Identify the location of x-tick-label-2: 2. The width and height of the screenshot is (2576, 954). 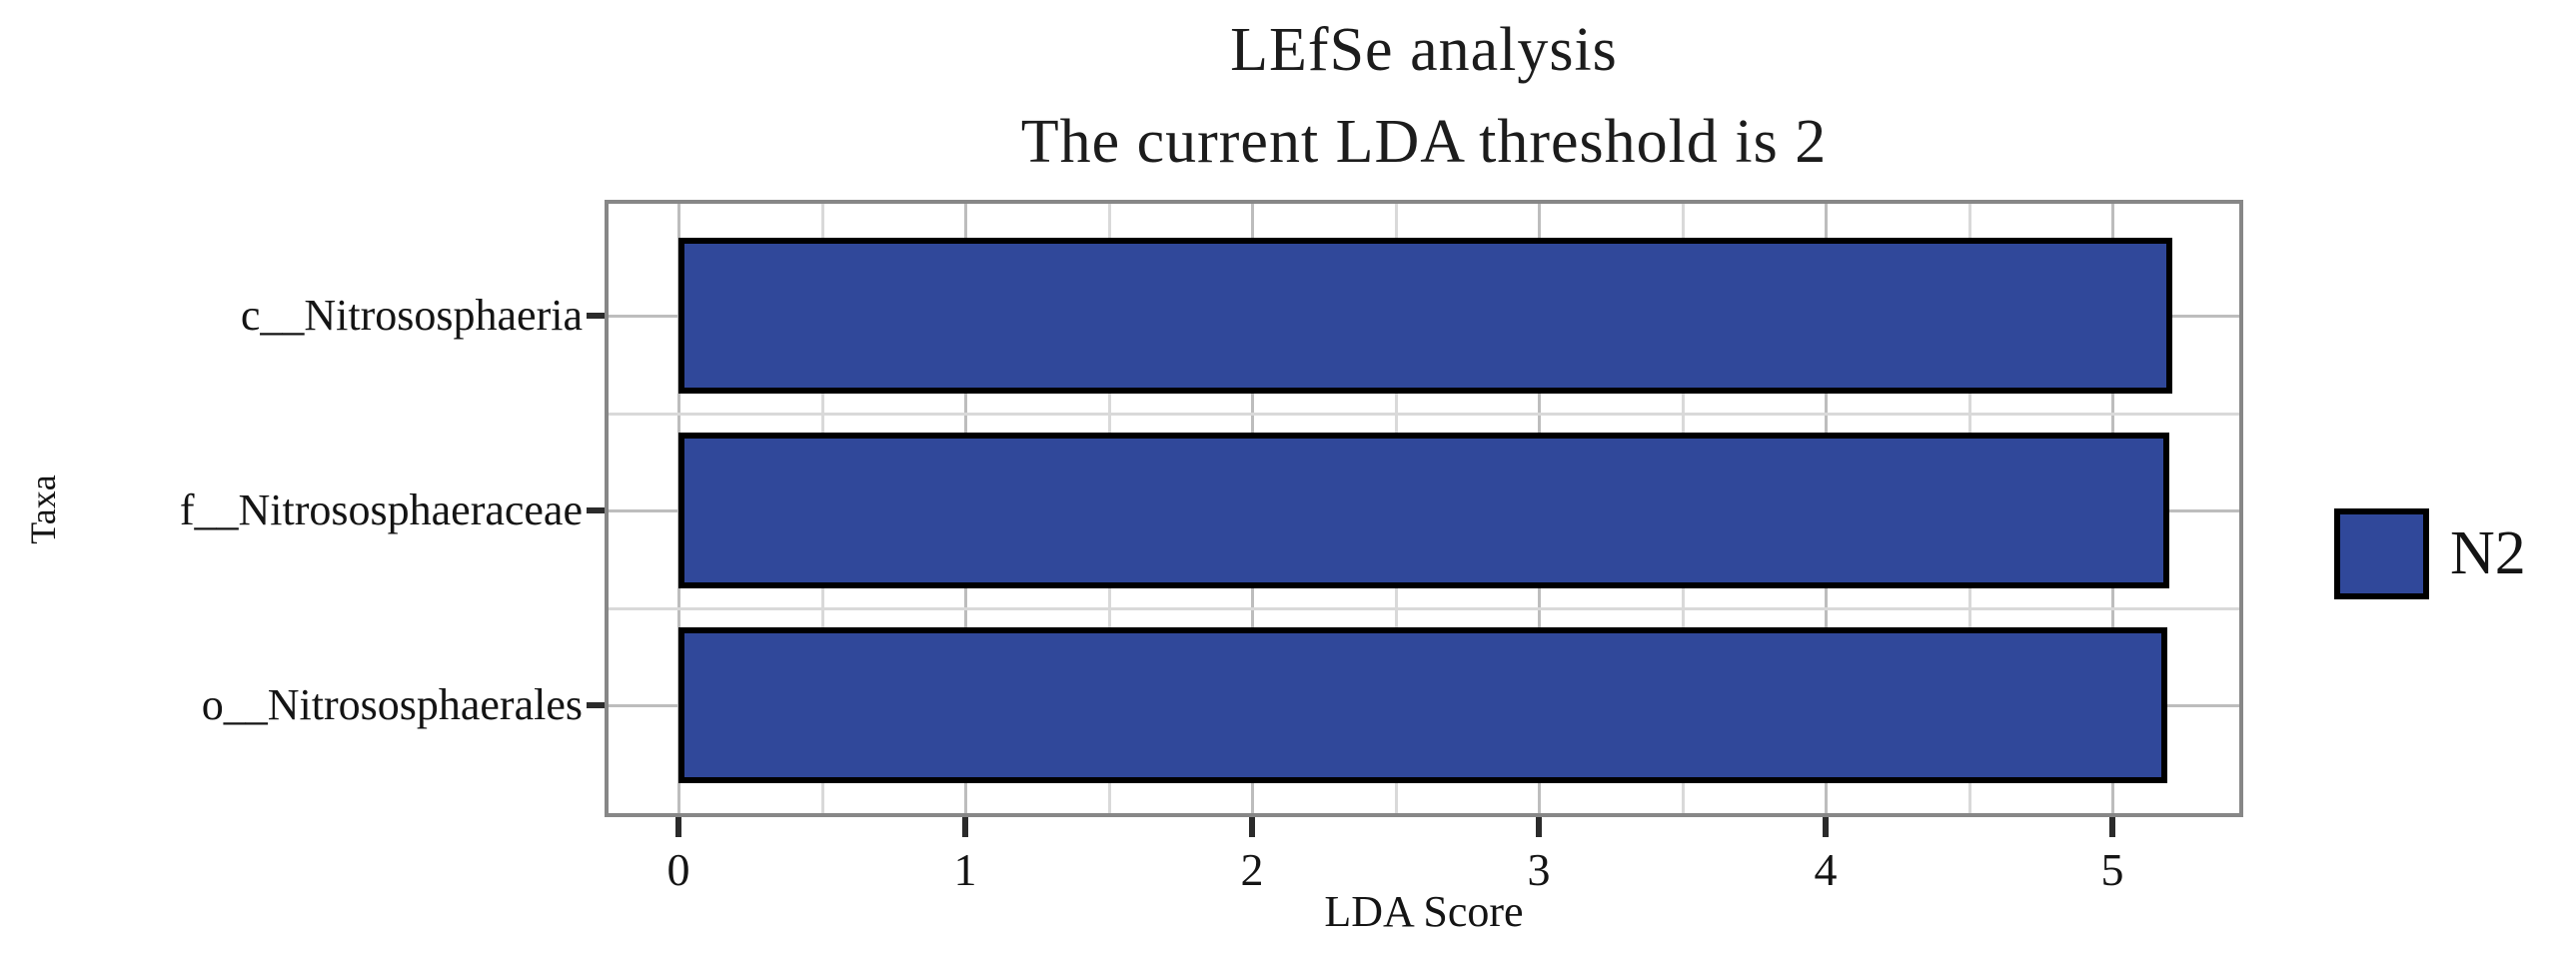
(1252, 869).